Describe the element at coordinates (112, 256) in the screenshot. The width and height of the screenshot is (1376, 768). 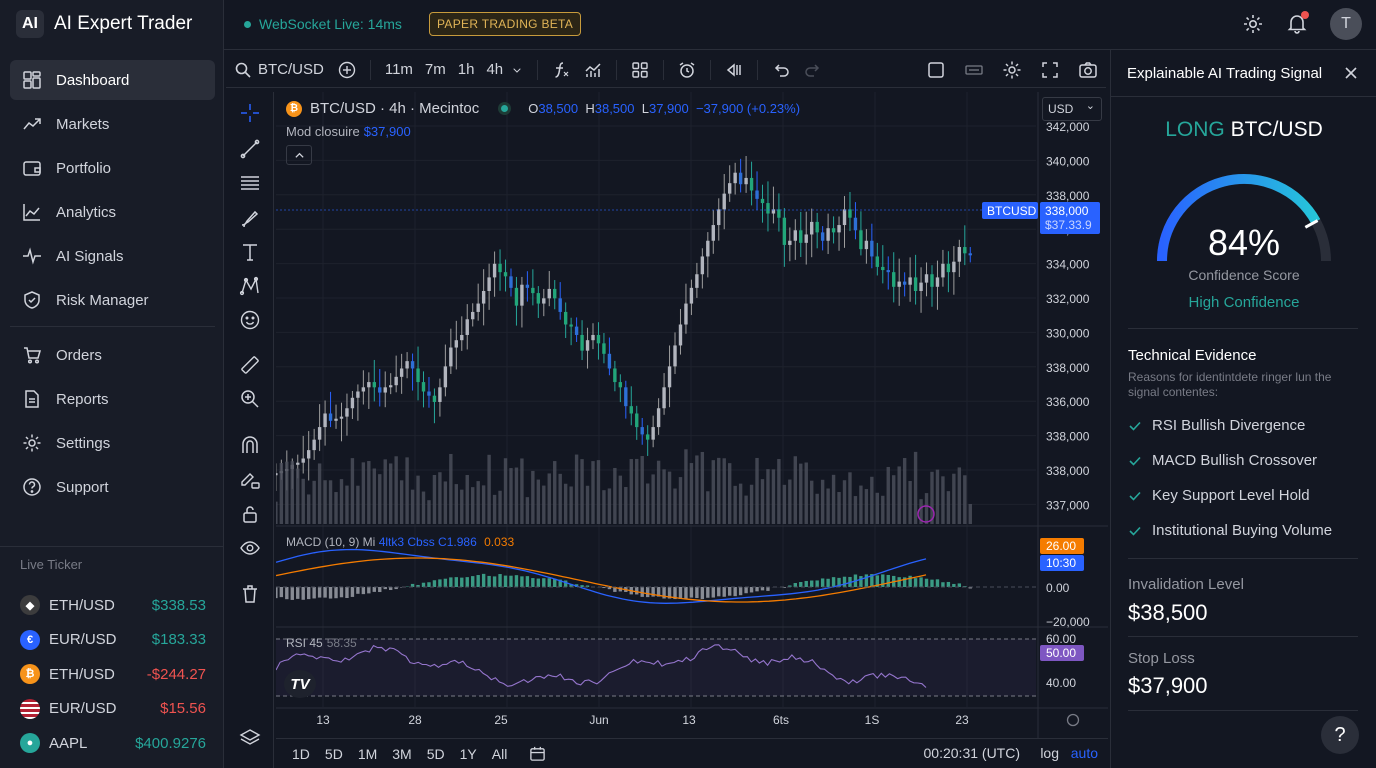
I see `nav-item-ai-signals: AI Signals` at that location.